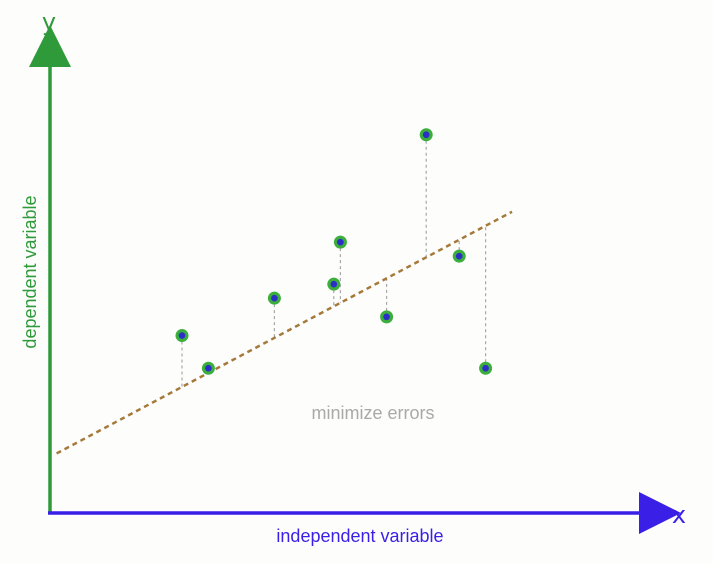  Describe the element at coordinates (49, 22) in the screenshot. I see `y-axis-letter: y` at that location.